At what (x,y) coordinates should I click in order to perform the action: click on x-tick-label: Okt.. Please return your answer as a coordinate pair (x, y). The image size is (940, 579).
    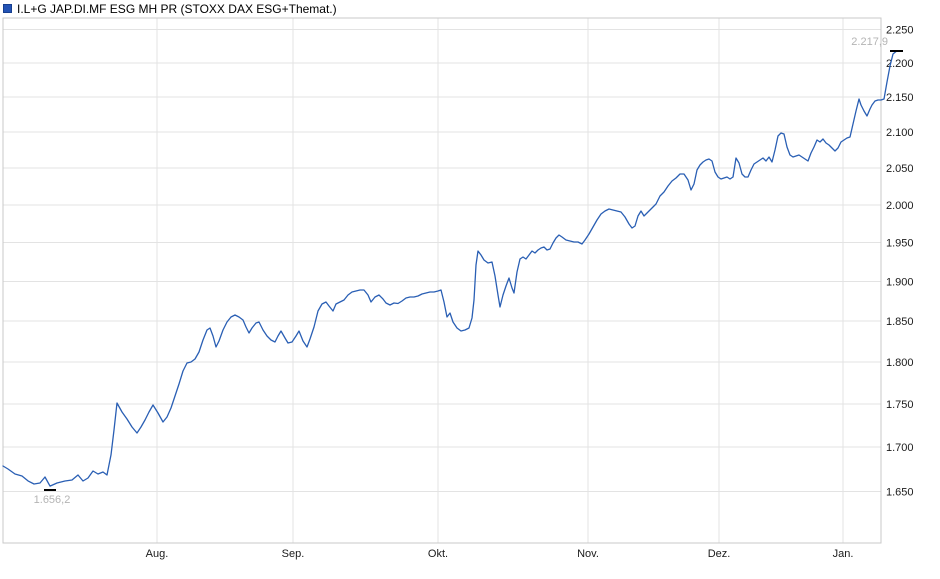
    Looking at the image, I should click on (438, 554).